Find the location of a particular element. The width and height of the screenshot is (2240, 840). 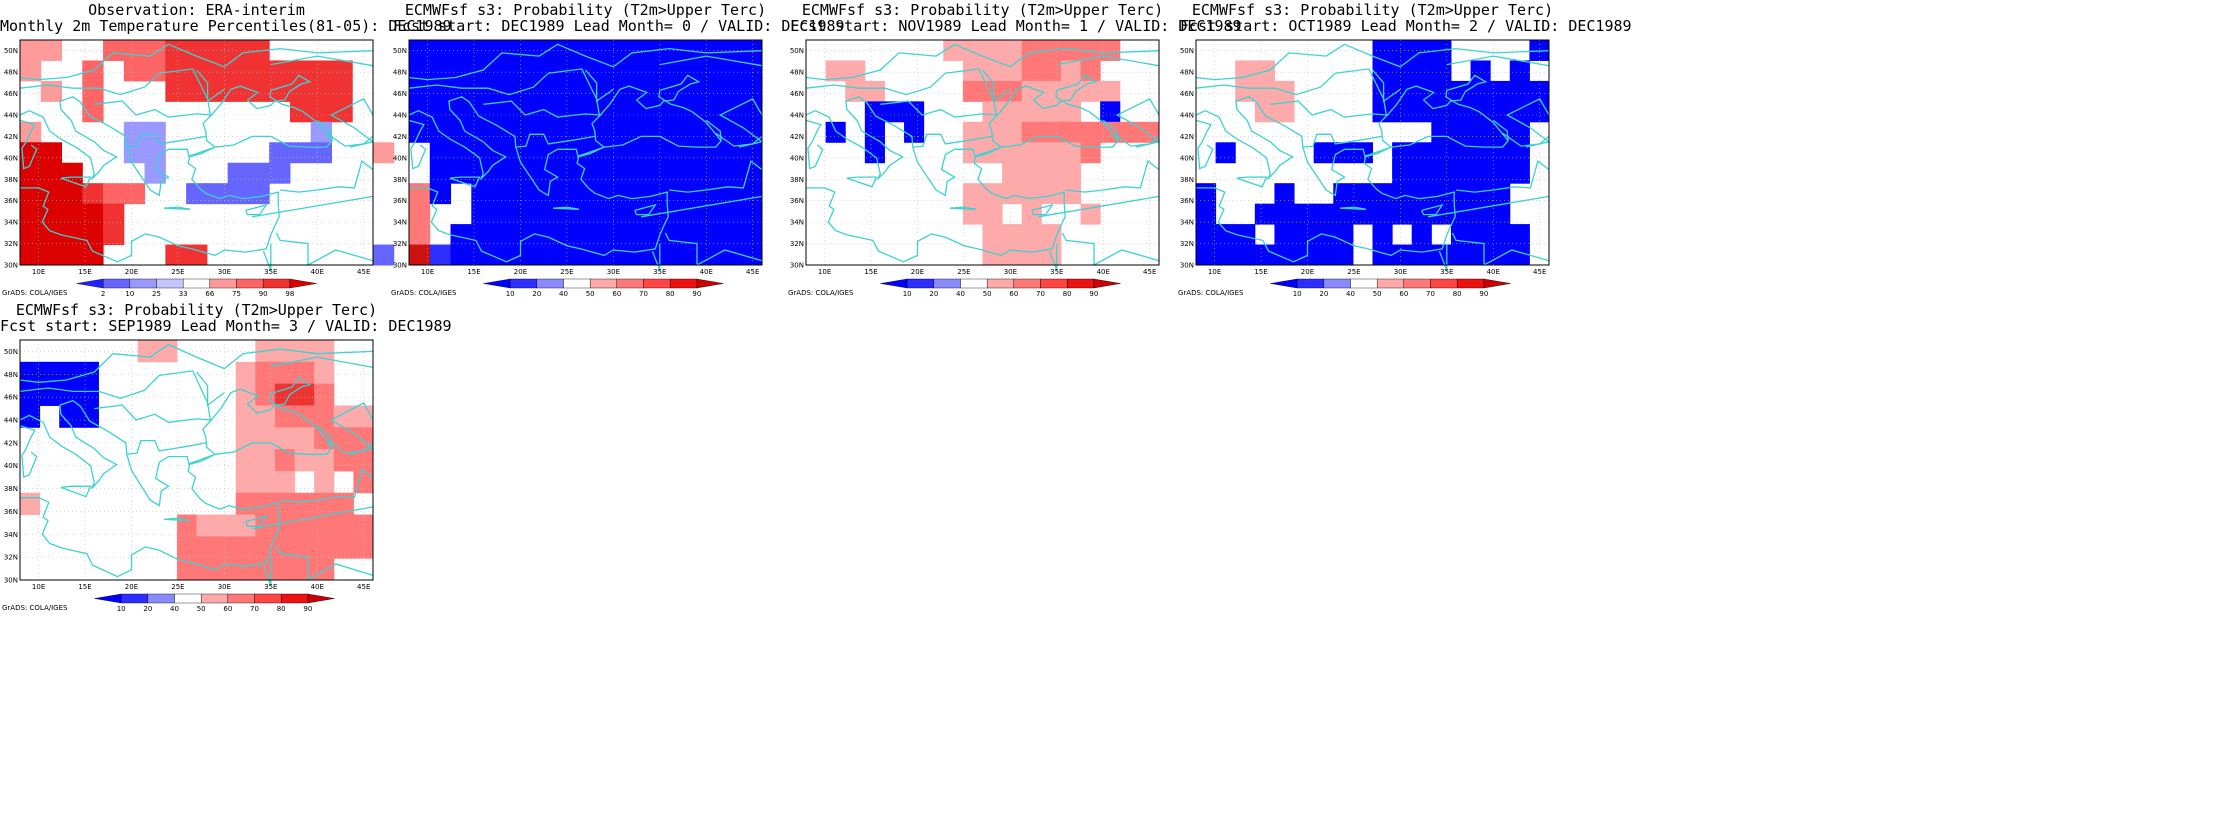

lon-tick-label: 30E is located at coordinates (224, 272).